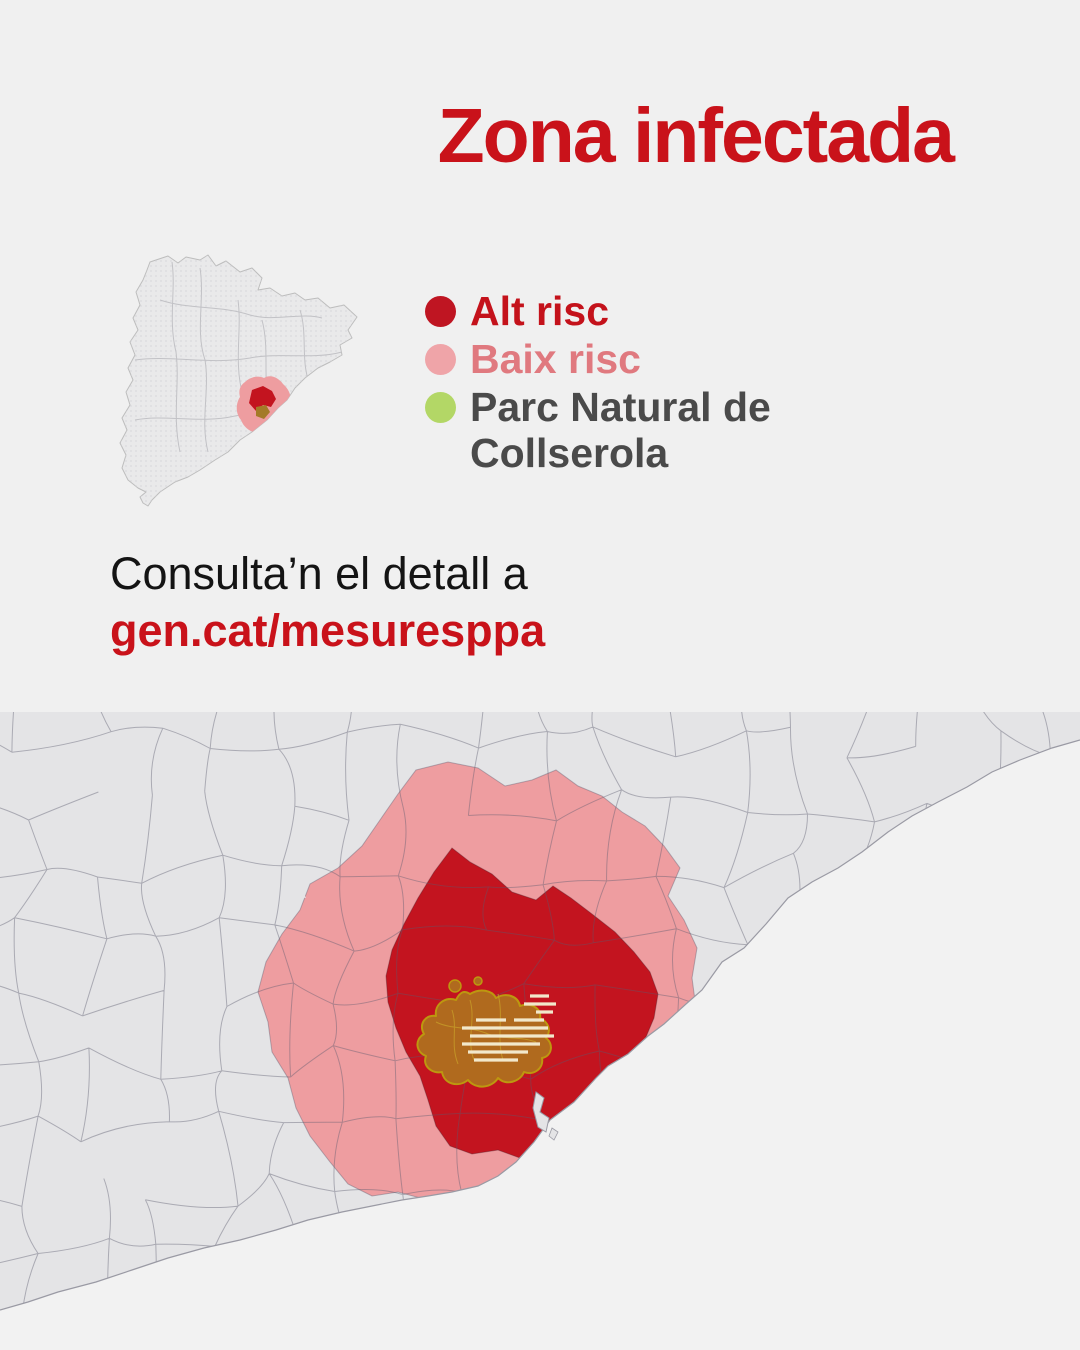  I want to click on legend-item-collserola: Parc Natural de Collserola, so click(645, 430).